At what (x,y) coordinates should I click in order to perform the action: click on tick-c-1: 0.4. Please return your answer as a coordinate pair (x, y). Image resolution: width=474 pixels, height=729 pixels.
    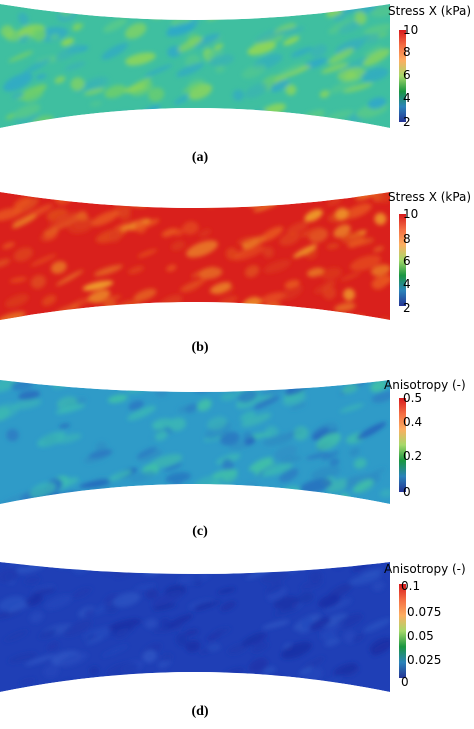
    Looking at the image, I should click on (413, 422).